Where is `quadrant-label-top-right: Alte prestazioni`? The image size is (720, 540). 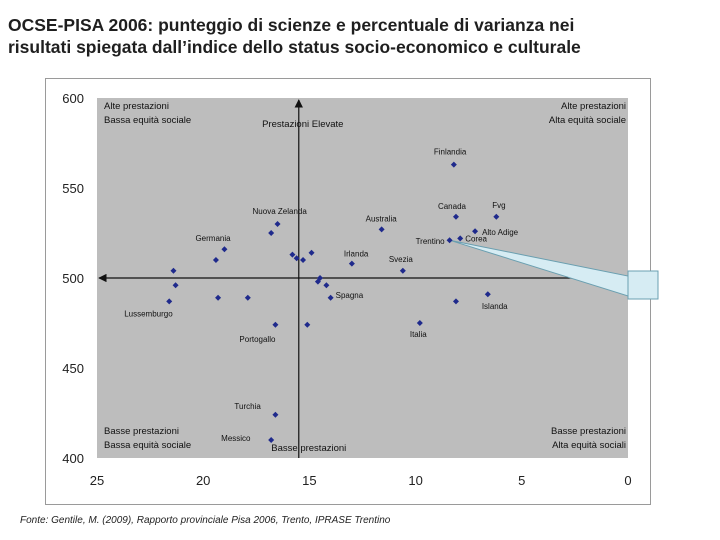 quadrant-label-top-right: Alte prestazioni is located at coordinates (593, 106).